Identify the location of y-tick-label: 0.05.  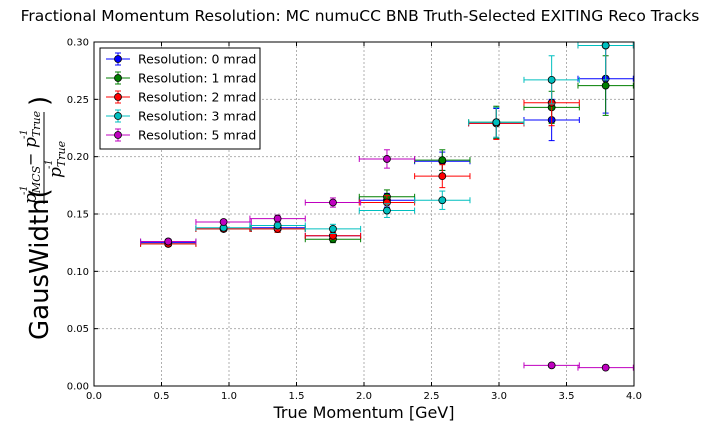
(78, 329).